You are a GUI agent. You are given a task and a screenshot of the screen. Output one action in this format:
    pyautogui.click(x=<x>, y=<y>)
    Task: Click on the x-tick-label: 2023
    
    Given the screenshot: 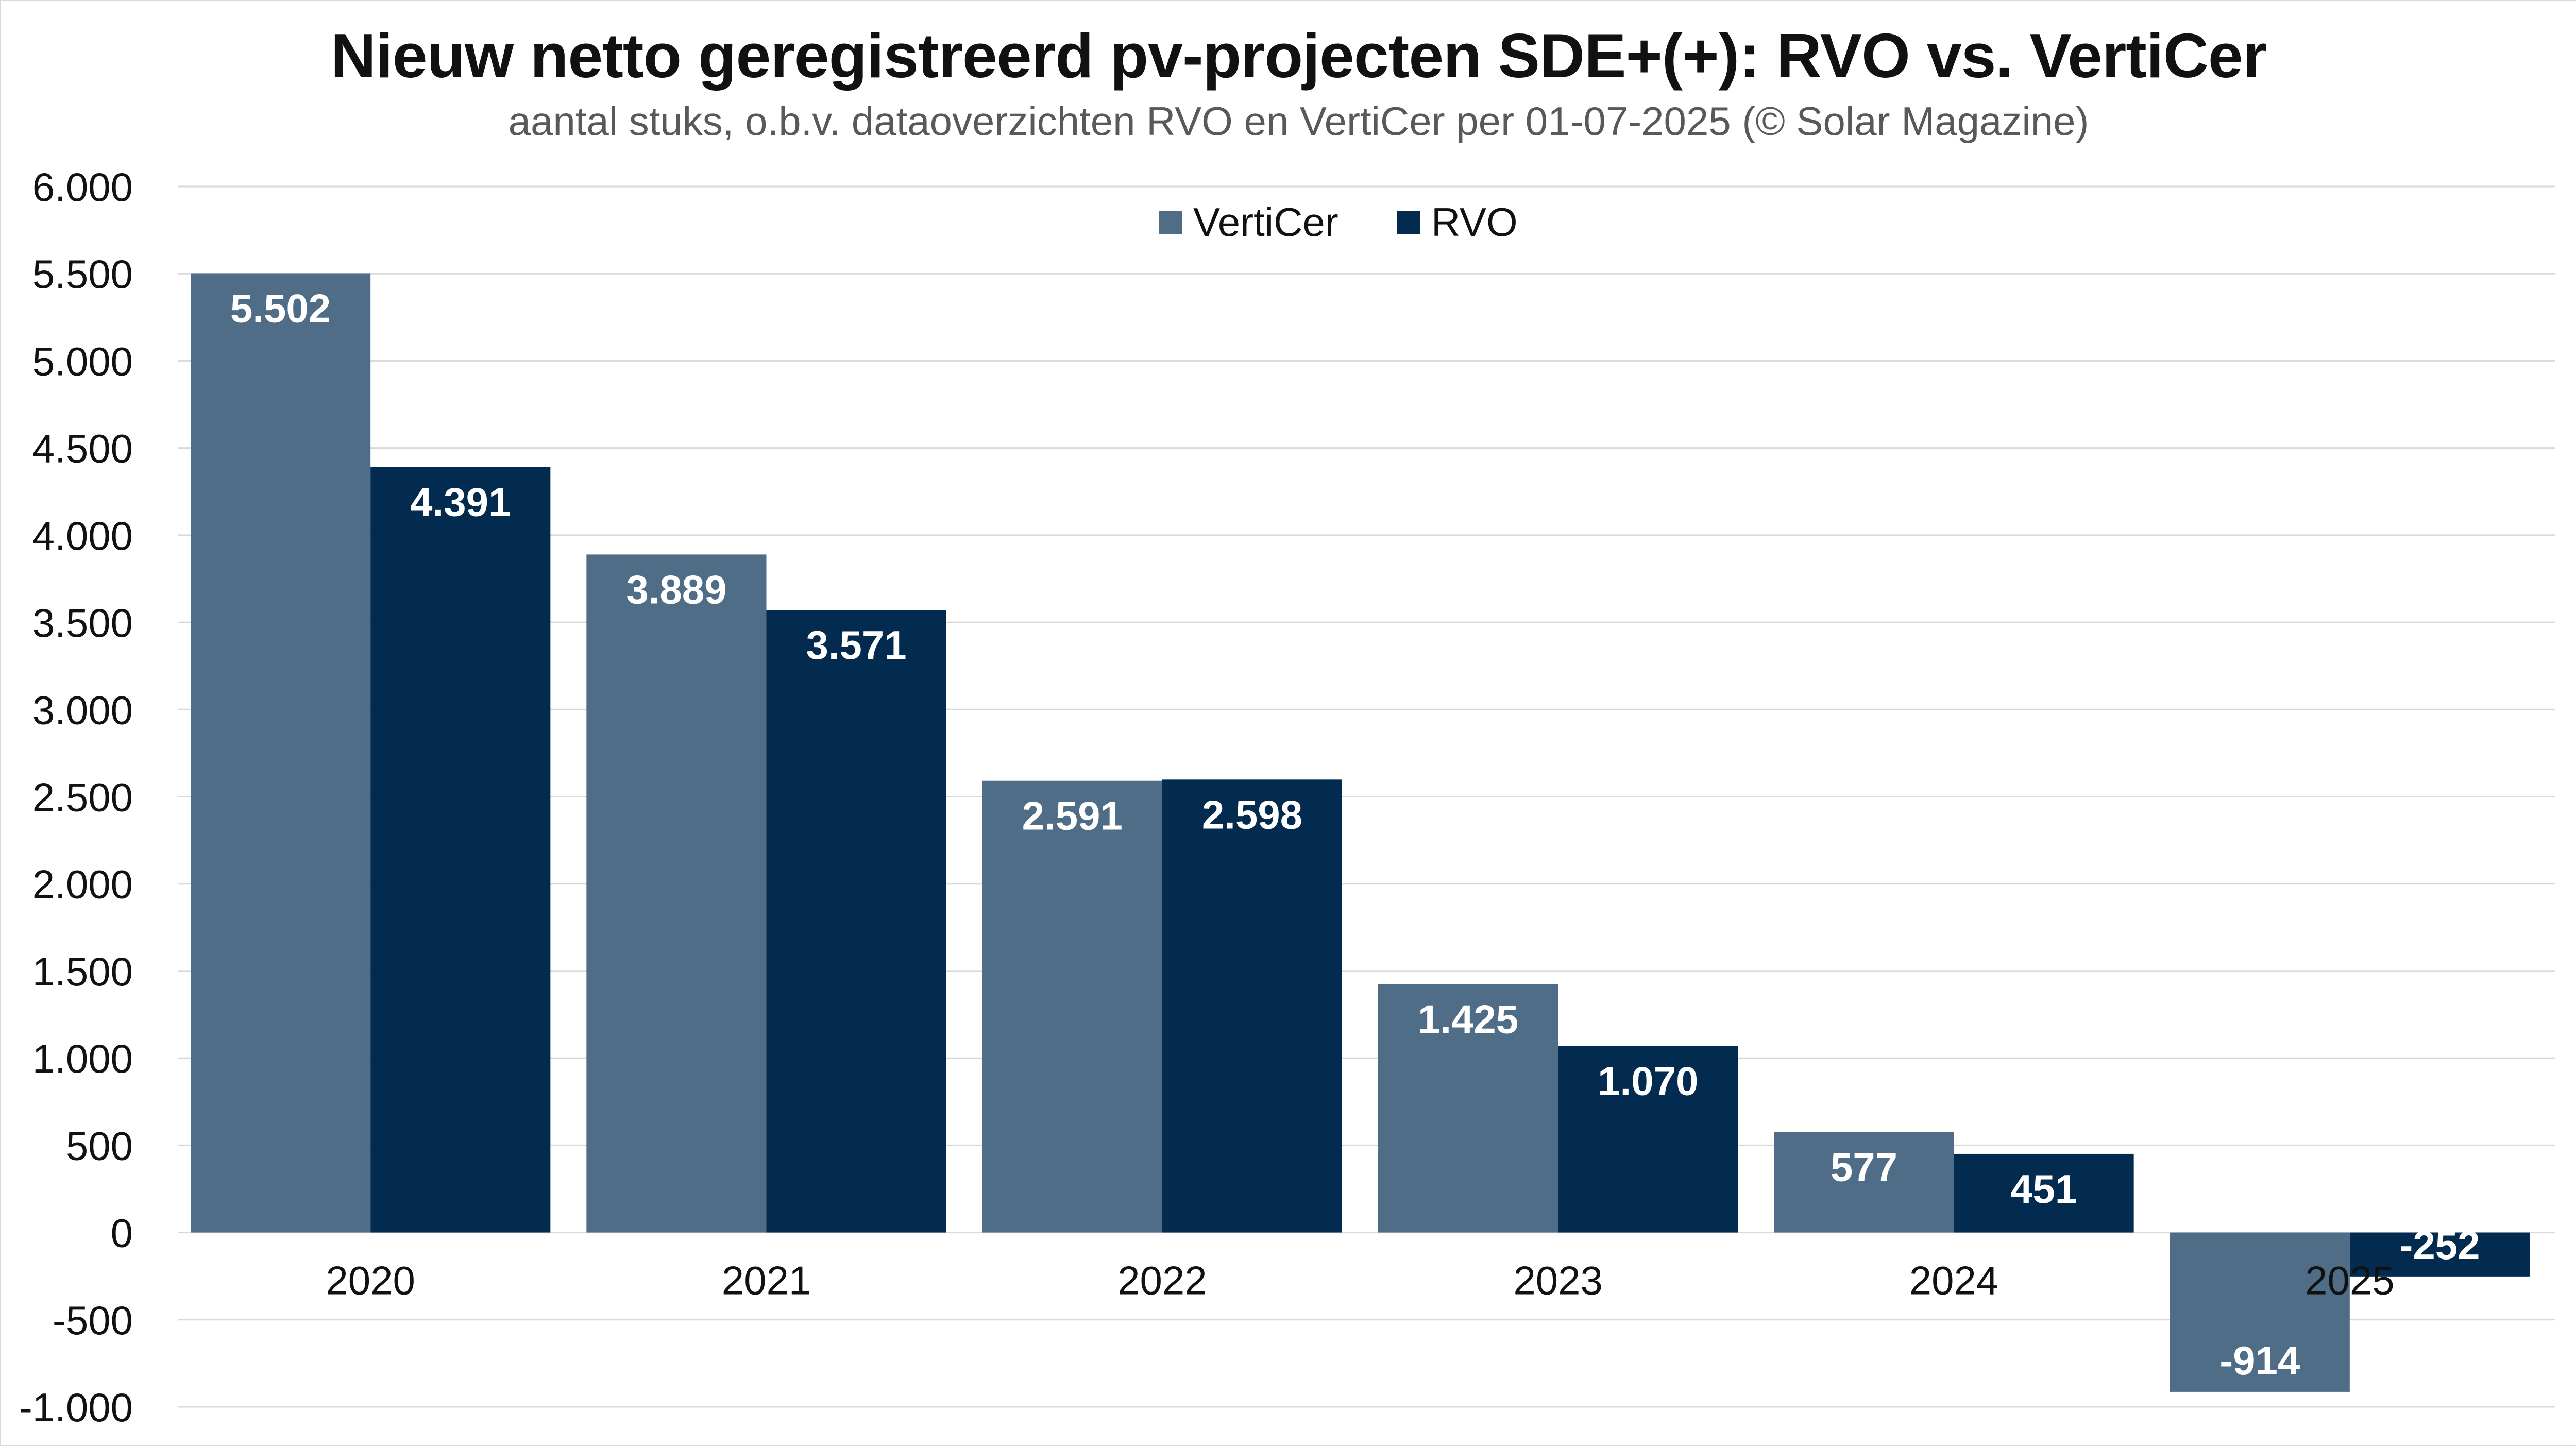 What is the action you would take?
    pyautogui.click(x=1558, y=1280)
    